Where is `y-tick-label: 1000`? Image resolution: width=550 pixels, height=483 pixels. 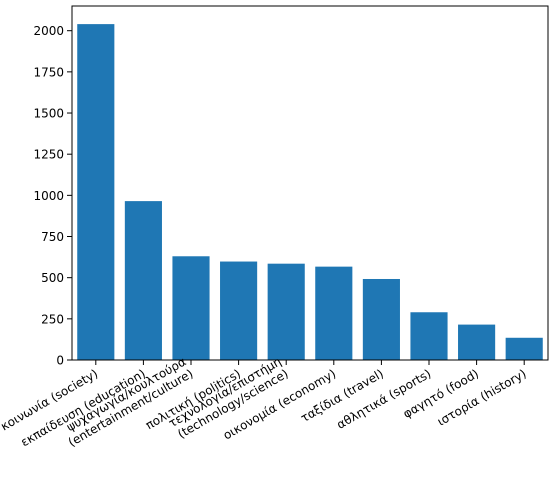 y-tick-label: 1000 is located at coordinates (48, 196).